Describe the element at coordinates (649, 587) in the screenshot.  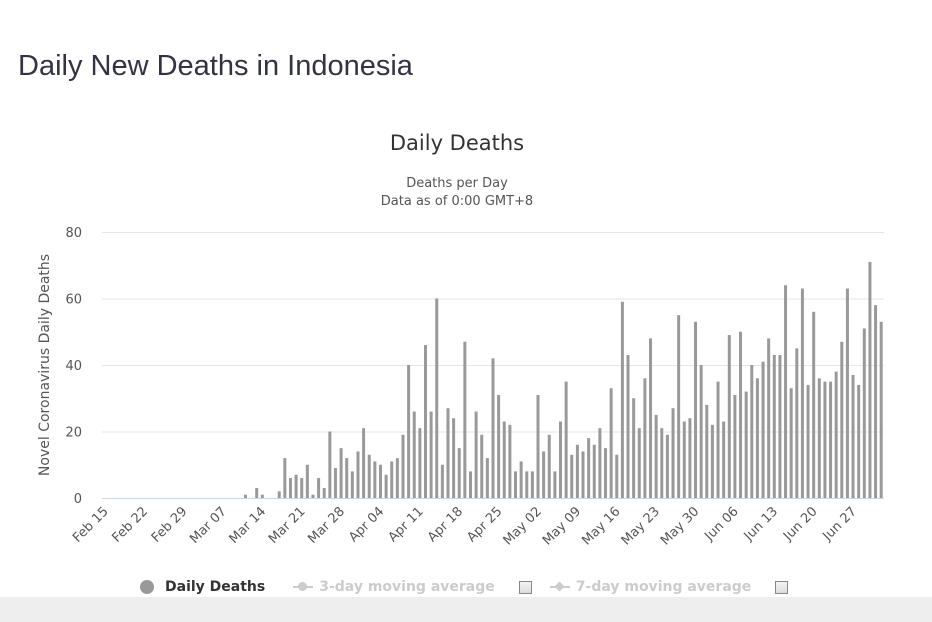
I see `legend-item-7-day-average: 7-day moving average` at that location.